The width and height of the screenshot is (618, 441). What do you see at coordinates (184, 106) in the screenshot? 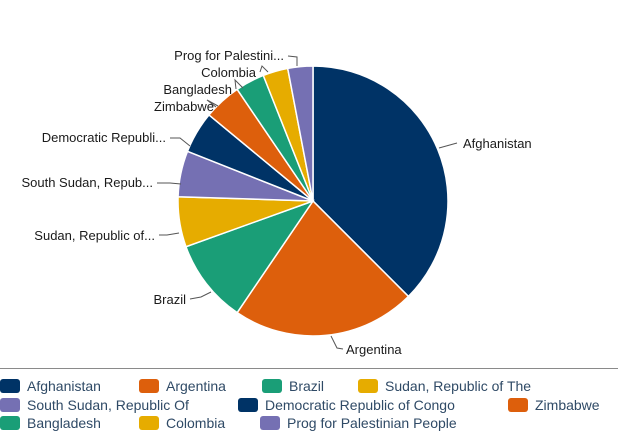
I see `slice-label: Zimbabwe` at bounding box center [184, 106].